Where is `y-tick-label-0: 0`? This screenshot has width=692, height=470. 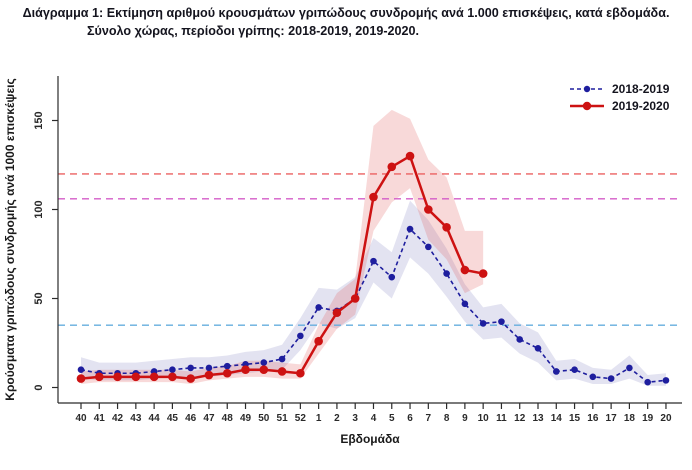 y-tick-label-0: 0 is located at coordinates (39, 387).